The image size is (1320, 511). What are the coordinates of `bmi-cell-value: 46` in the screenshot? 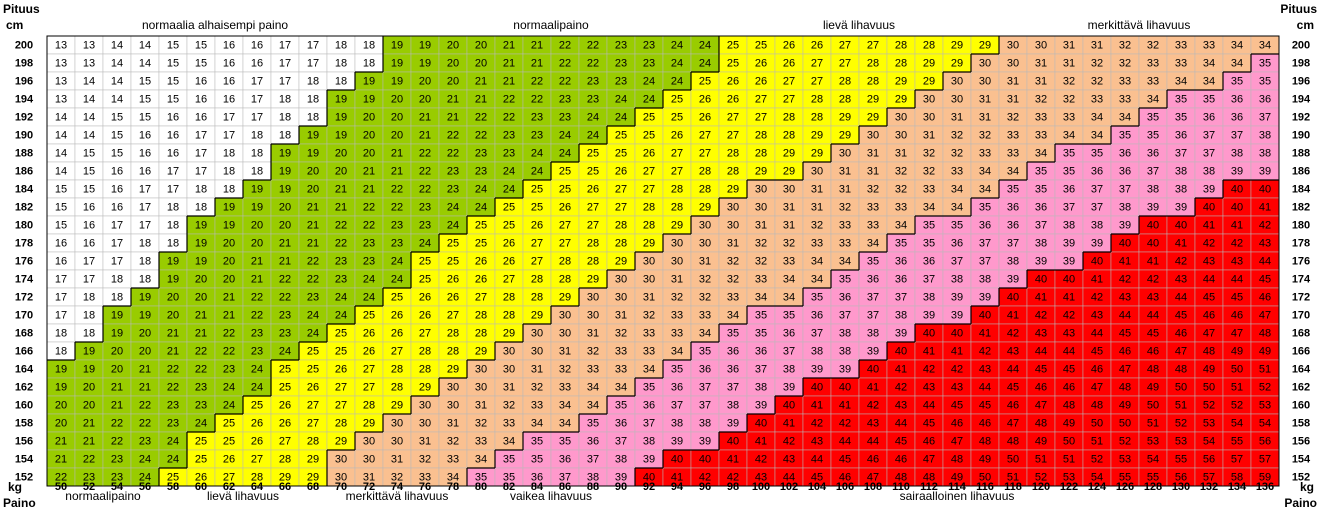 It's located at (1097, 370).